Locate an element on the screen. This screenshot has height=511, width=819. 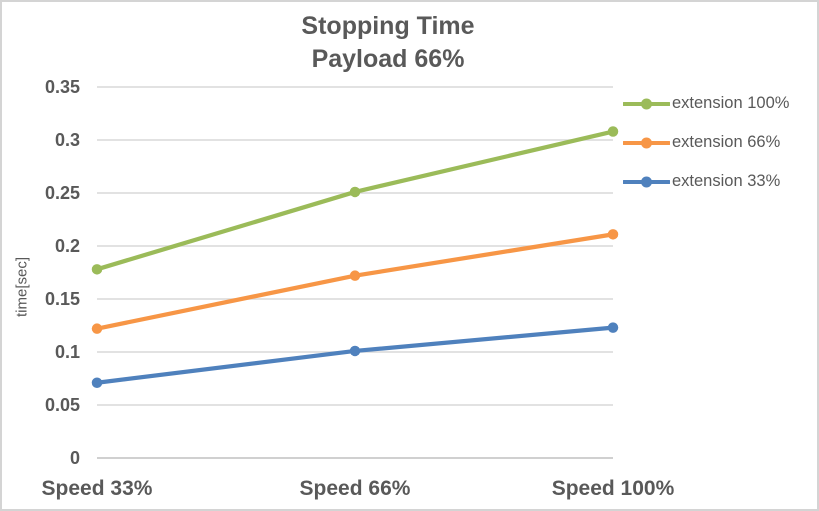
legend-label: extension 100% is located at coordinates (731, 103).